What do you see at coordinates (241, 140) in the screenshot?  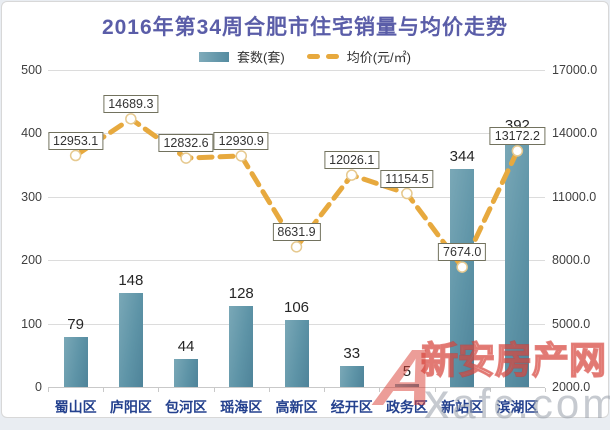 I see `line-point-label: 12930.9` at bounding box center [241, 140].